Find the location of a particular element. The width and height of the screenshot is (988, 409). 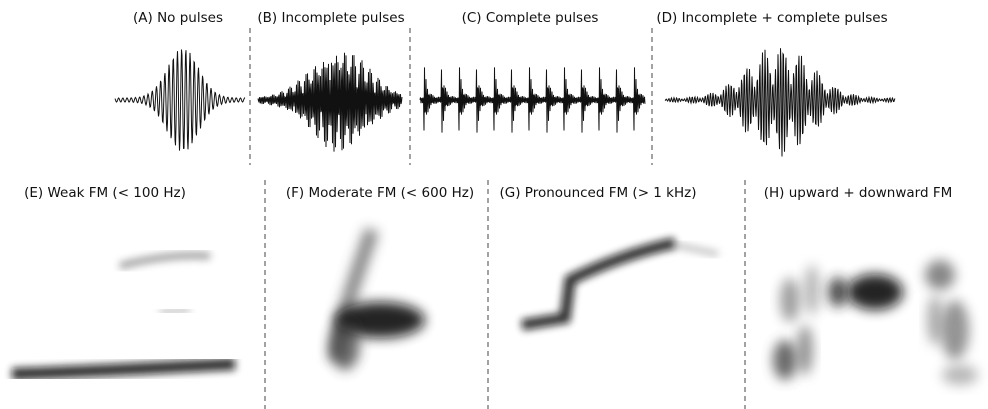

spectrogram-g is located at coordinates (620, 284).